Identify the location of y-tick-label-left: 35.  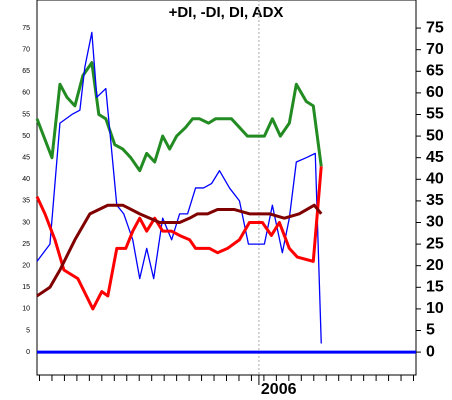
(26, 201).